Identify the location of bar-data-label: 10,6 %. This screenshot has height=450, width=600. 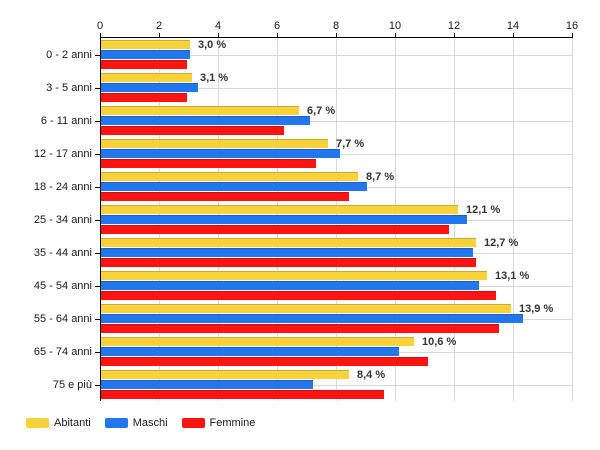
(439, 342).